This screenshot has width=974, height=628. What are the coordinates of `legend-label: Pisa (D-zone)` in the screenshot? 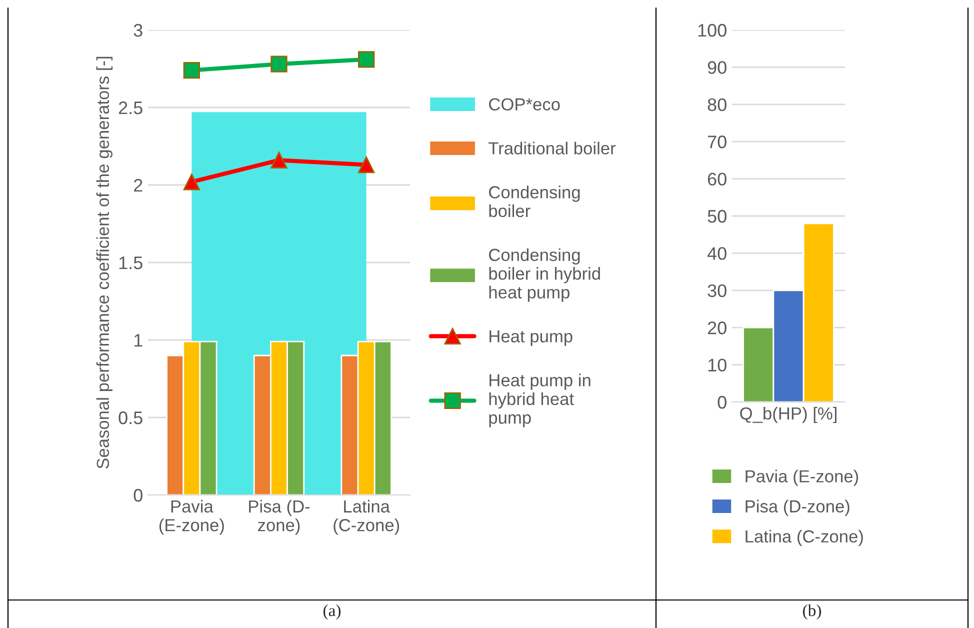 It's located at (798, 508).